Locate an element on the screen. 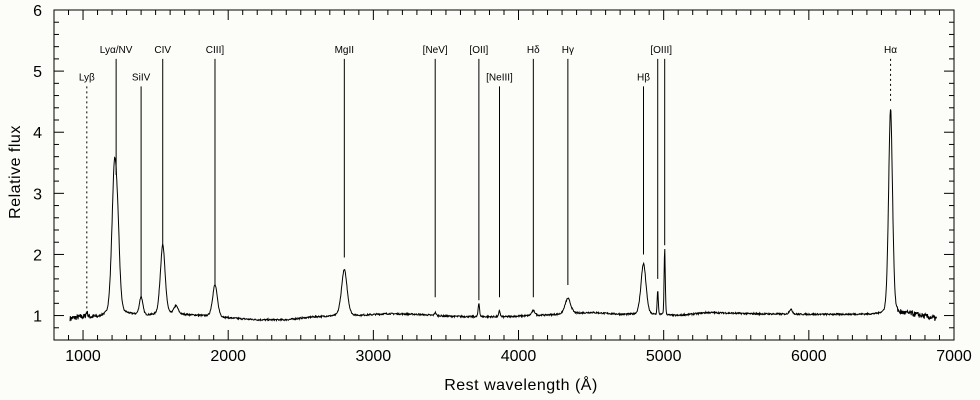  y-tick-label: 5 is located at coordinates (37, 72).